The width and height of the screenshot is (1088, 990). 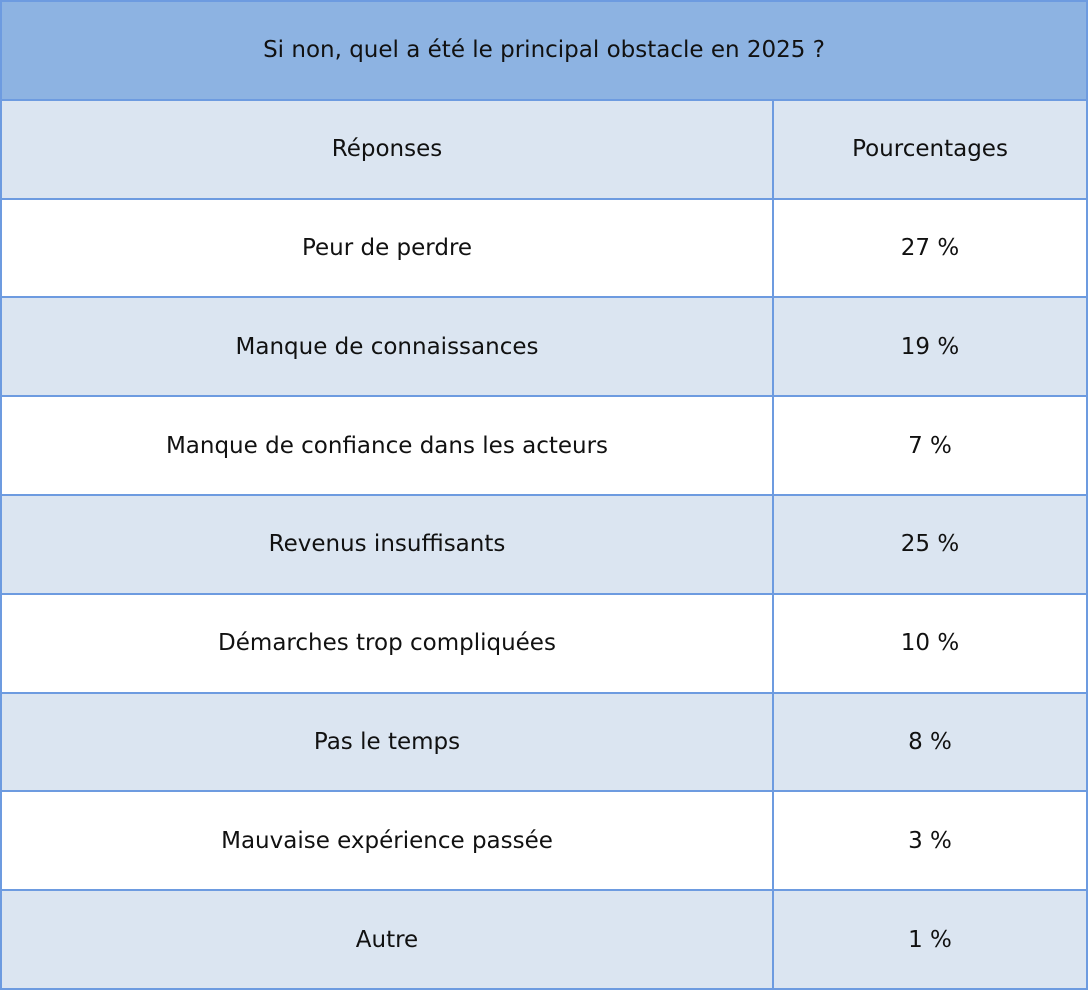 I want to click on table-row: Mauvaise expérience passée 3 %, so click(x=544, y=841).